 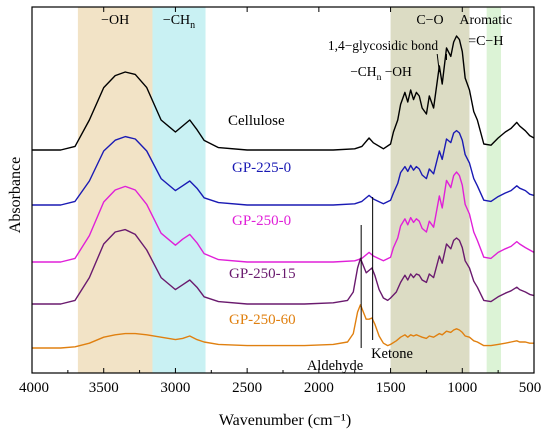 I want to click on band-label-3-line2: =C−H, so click(x=485, y=41).